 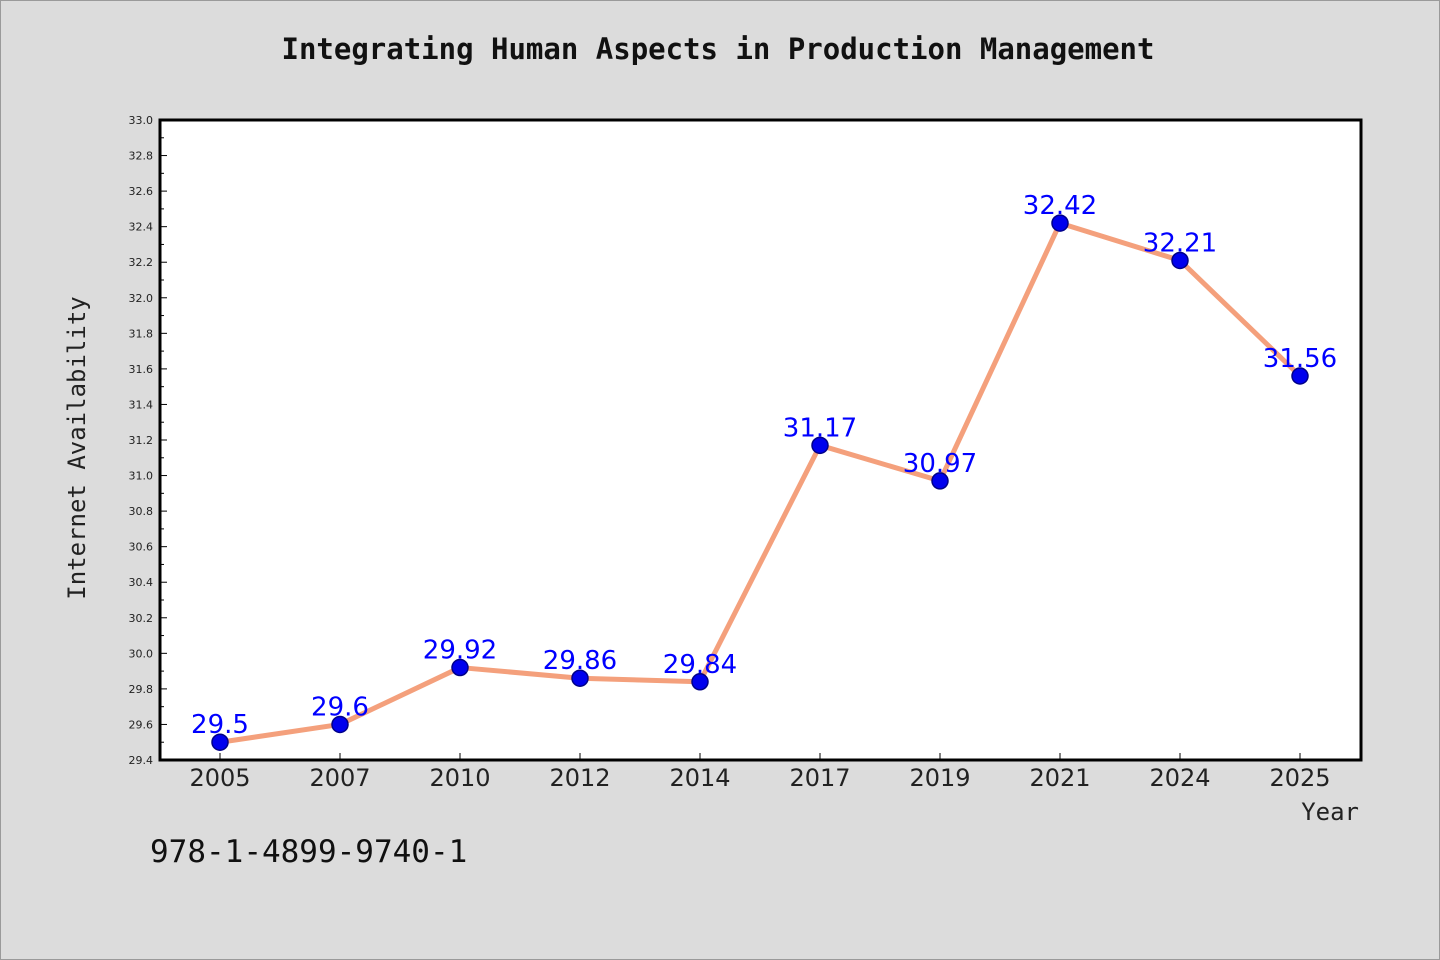 I want to click on x-tick-label: 2024, so click(x=1179, y=778).